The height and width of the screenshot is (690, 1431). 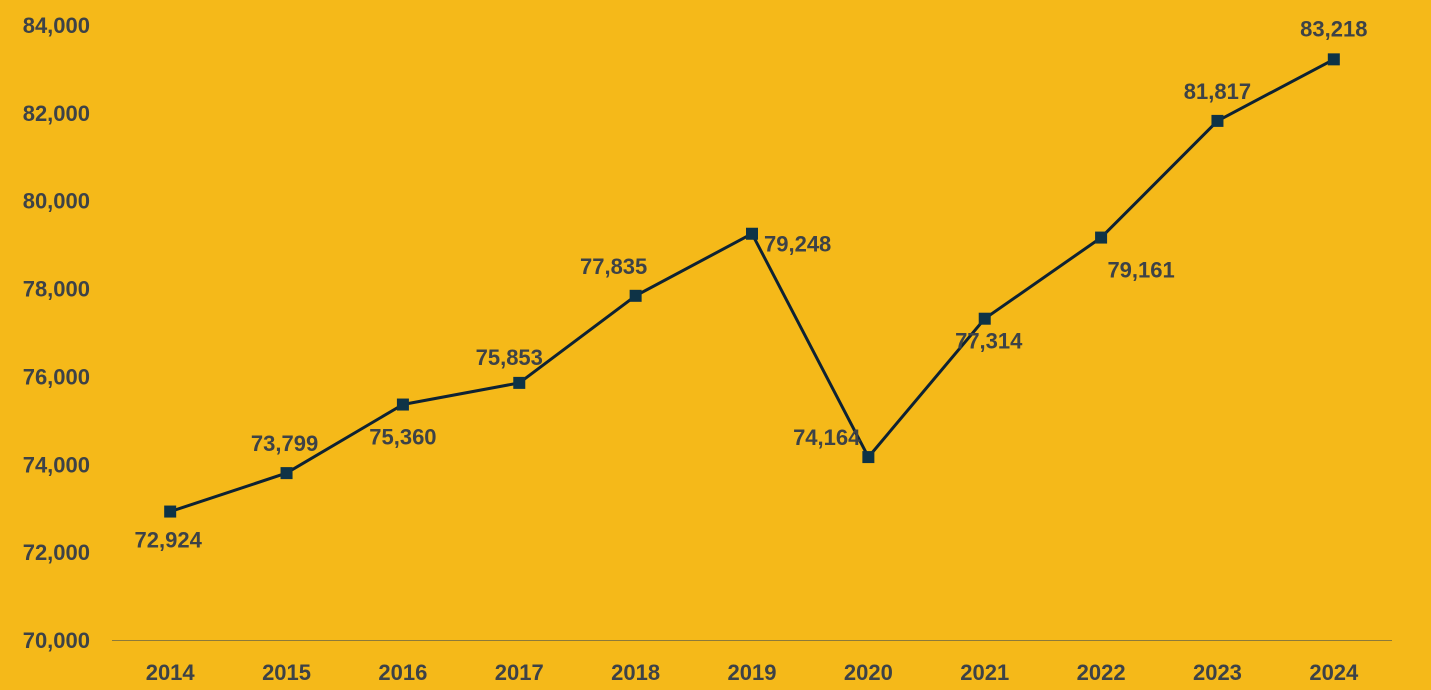 I want to click on data-label: 79,161, so click(x=1140, y=270).